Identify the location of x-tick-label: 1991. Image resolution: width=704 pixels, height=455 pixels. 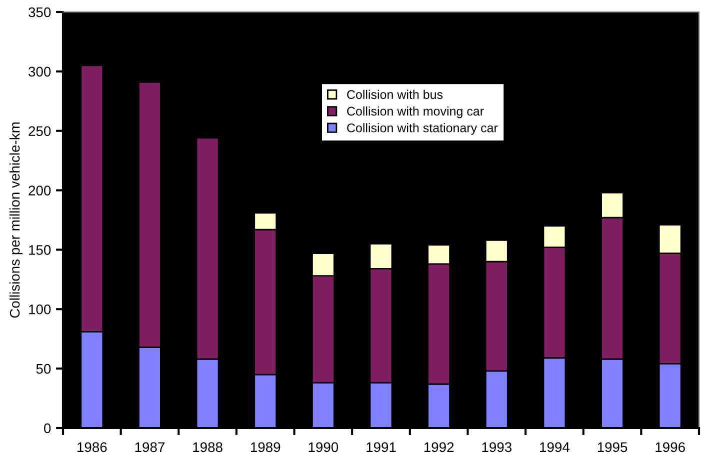
(381, 447).